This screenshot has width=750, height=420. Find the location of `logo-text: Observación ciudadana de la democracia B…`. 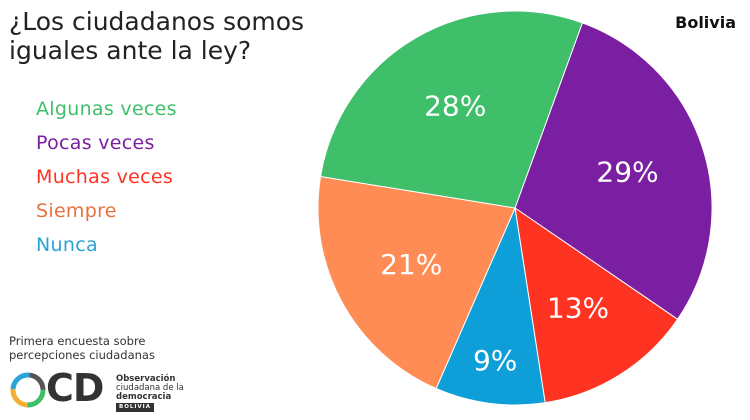

logo-text: Observación ciudadana de la democracia B… is located at coordinates (150, 393).